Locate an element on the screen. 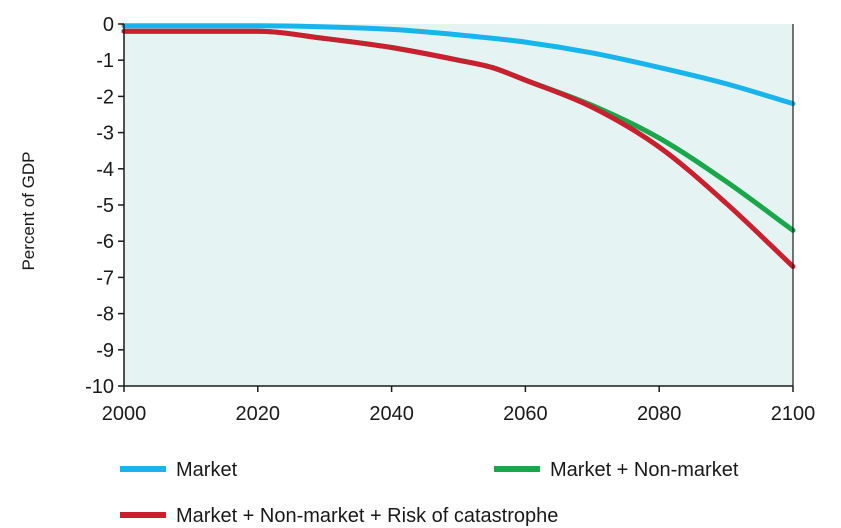 This screenshot has width=841, height=528. y-tick-label: 0 is located at coordinates (108, 25).